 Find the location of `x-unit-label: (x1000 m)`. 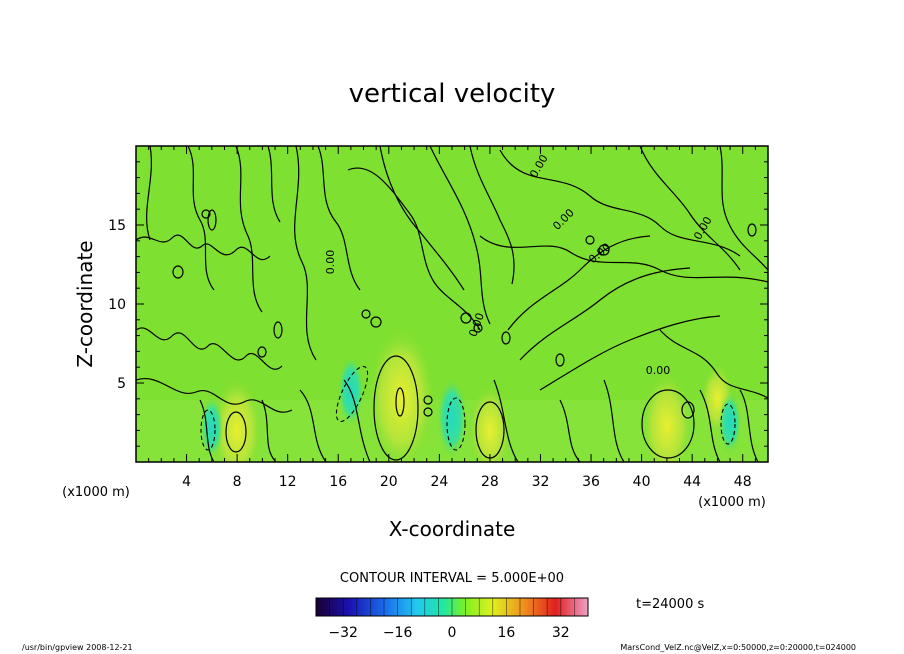

x-unit-label: (x1000 m) is located at coordinates (732, 502).